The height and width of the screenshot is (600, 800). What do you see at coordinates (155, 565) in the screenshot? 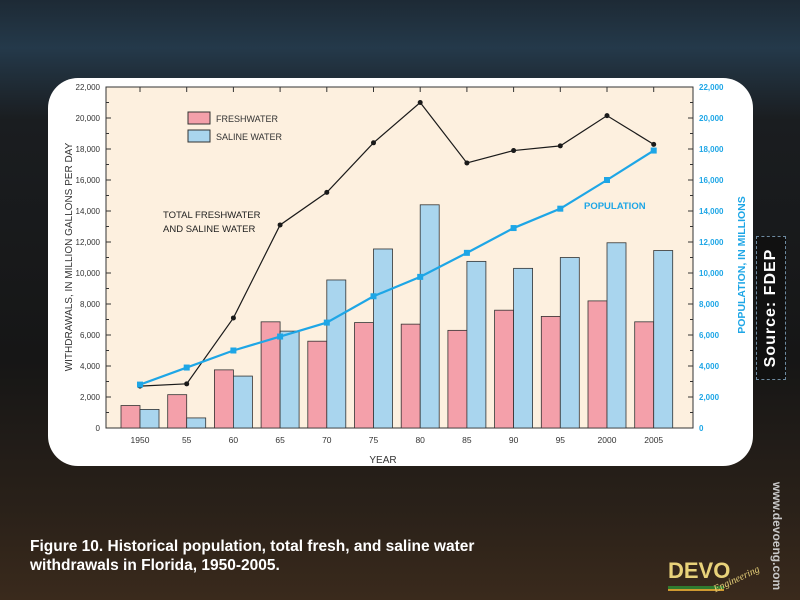
I see `caption-line-2: withdrawals in Florida, 1950-2005.` at bounding box center [155, 565].